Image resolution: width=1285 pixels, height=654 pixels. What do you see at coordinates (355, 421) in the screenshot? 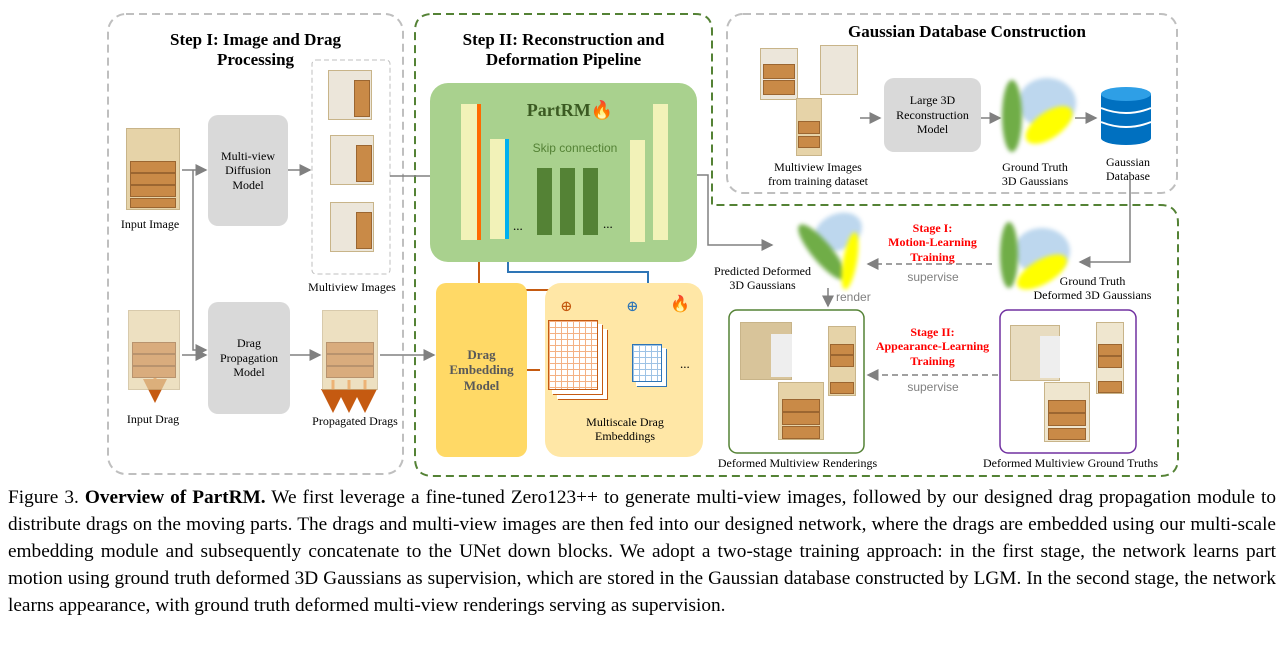
I see `propagated-drags-label: Propagated Drags` at bounding box center [355, 421].